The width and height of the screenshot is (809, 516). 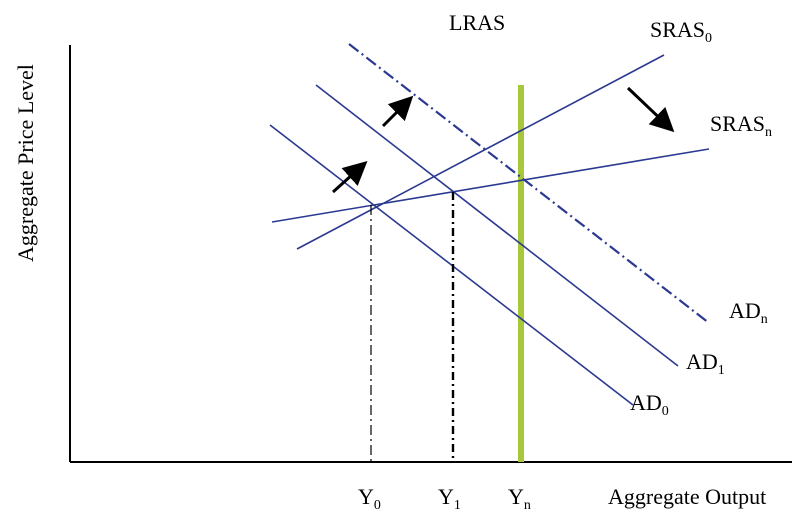 I want to click on svg-text: SRASn, so click(x=741, y=125).